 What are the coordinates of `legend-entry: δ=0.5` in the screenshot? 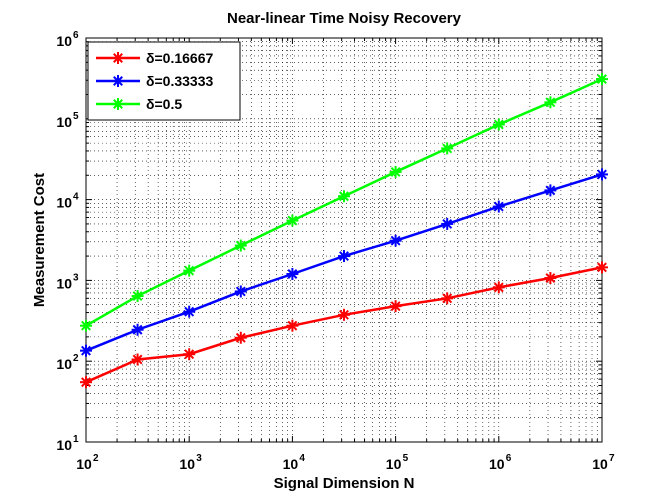 It's located at (139, 104).